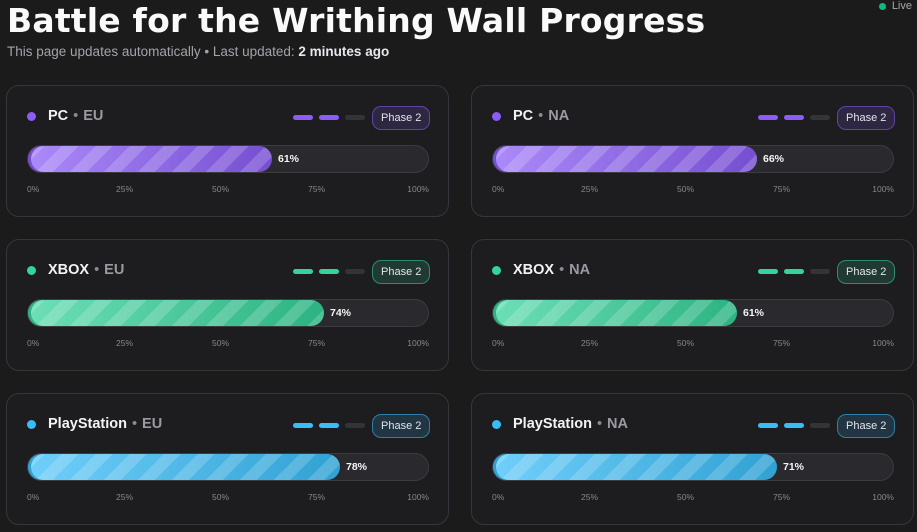  What do you see at coordinates (901, 6) in the screenshot?
I see `live-label: Live` at bounding box center [901, 6].